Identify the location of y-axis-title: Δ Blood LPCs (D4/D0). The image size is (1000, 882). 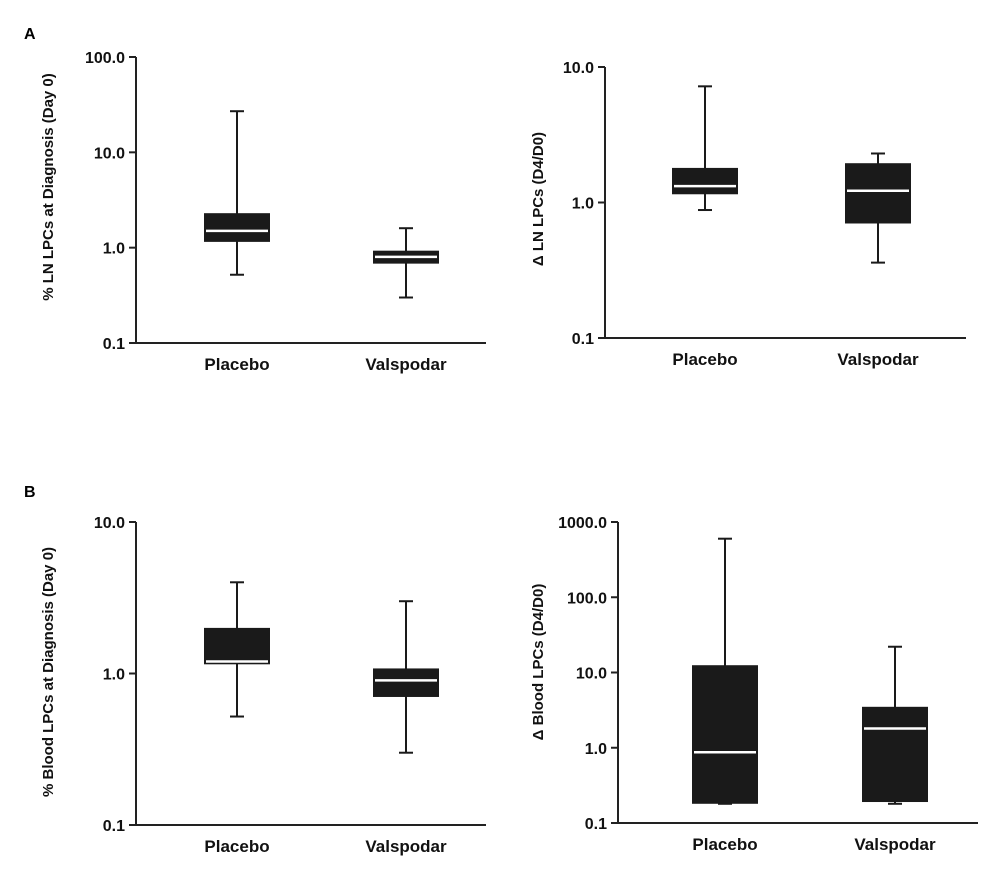
(538, 662).